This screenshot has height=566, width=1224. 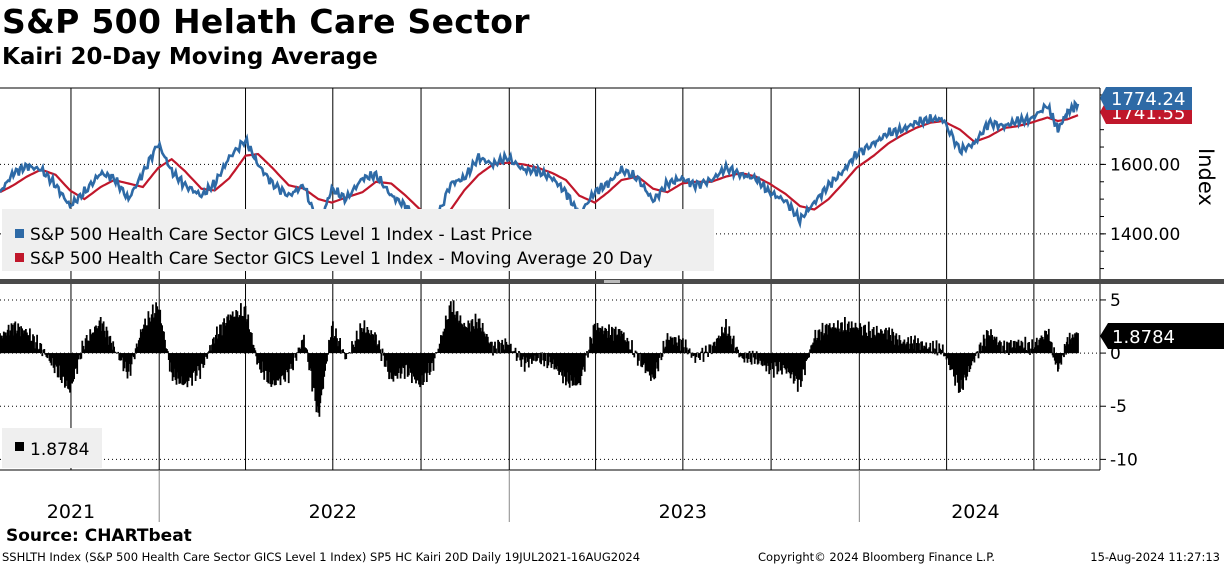 I want to click on lower-tick-label: -10, so click(x=1124, y=460).